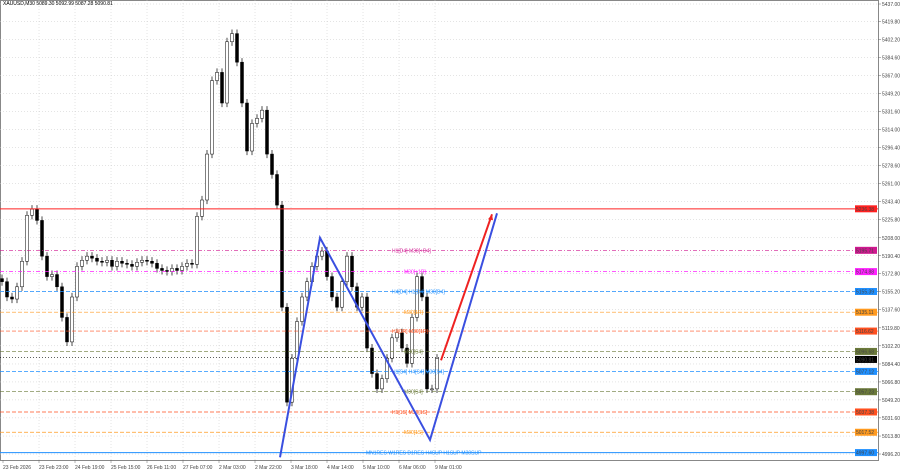  I want to click on y-tick-label: 5243.40, so click(891, 203).